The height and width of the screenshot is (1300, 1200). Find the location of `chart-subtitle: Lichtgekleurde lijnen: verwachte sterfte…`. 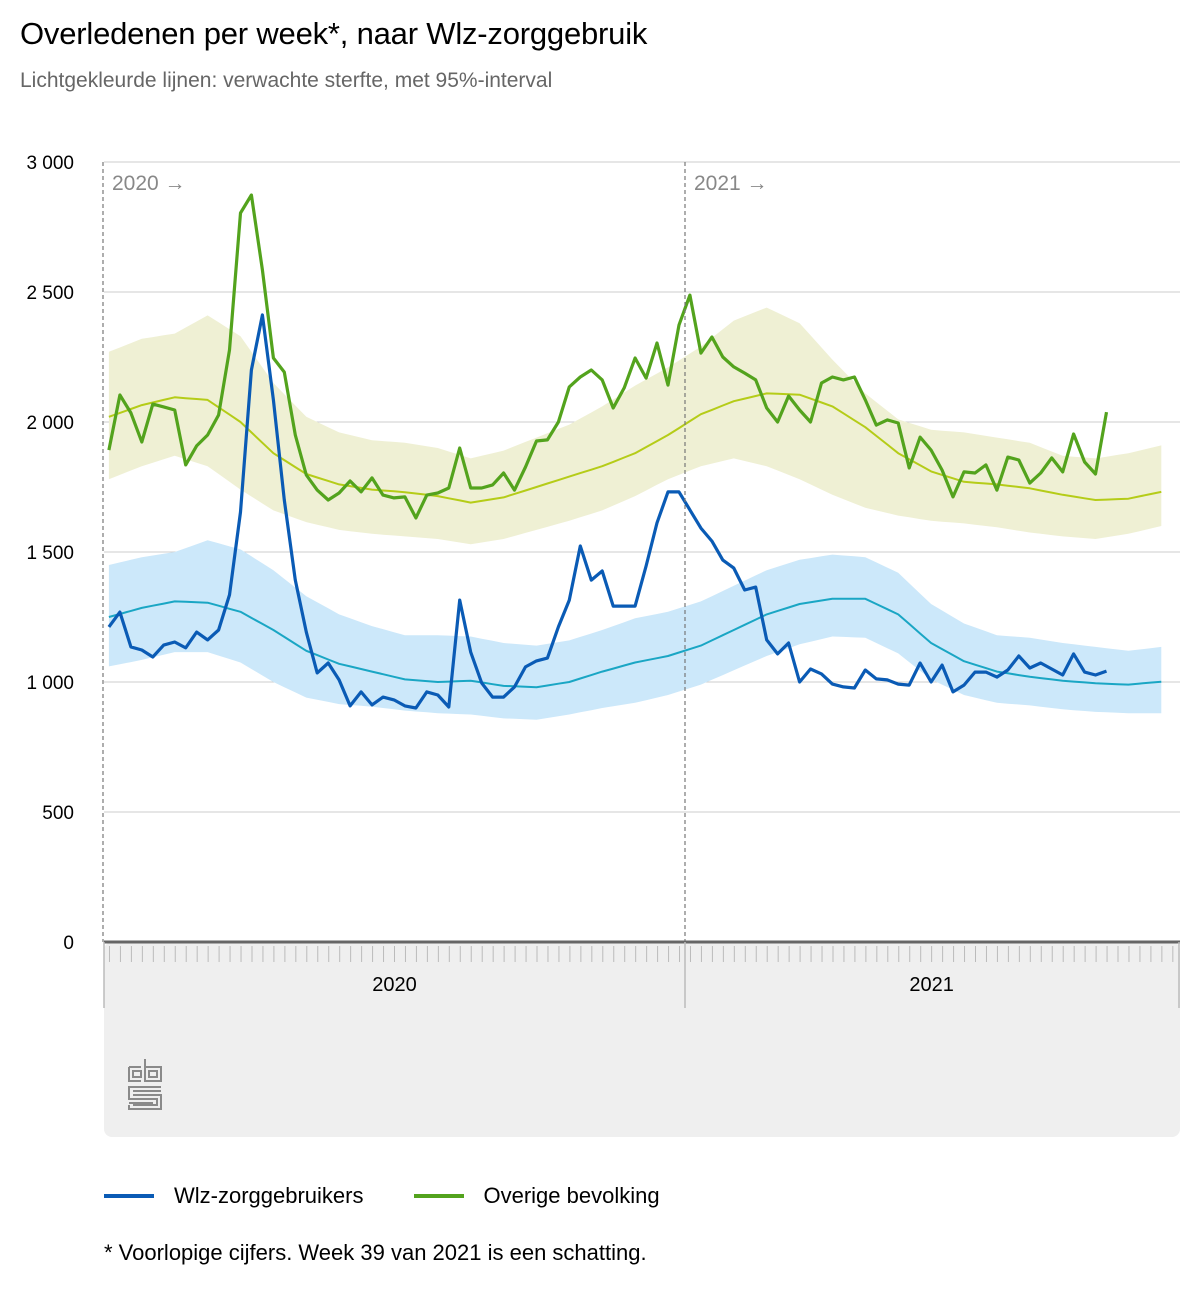

chart-subtitle: Lichtgekleurde lijnen: verwachte sterfte… is located at coordinates (286, 80).